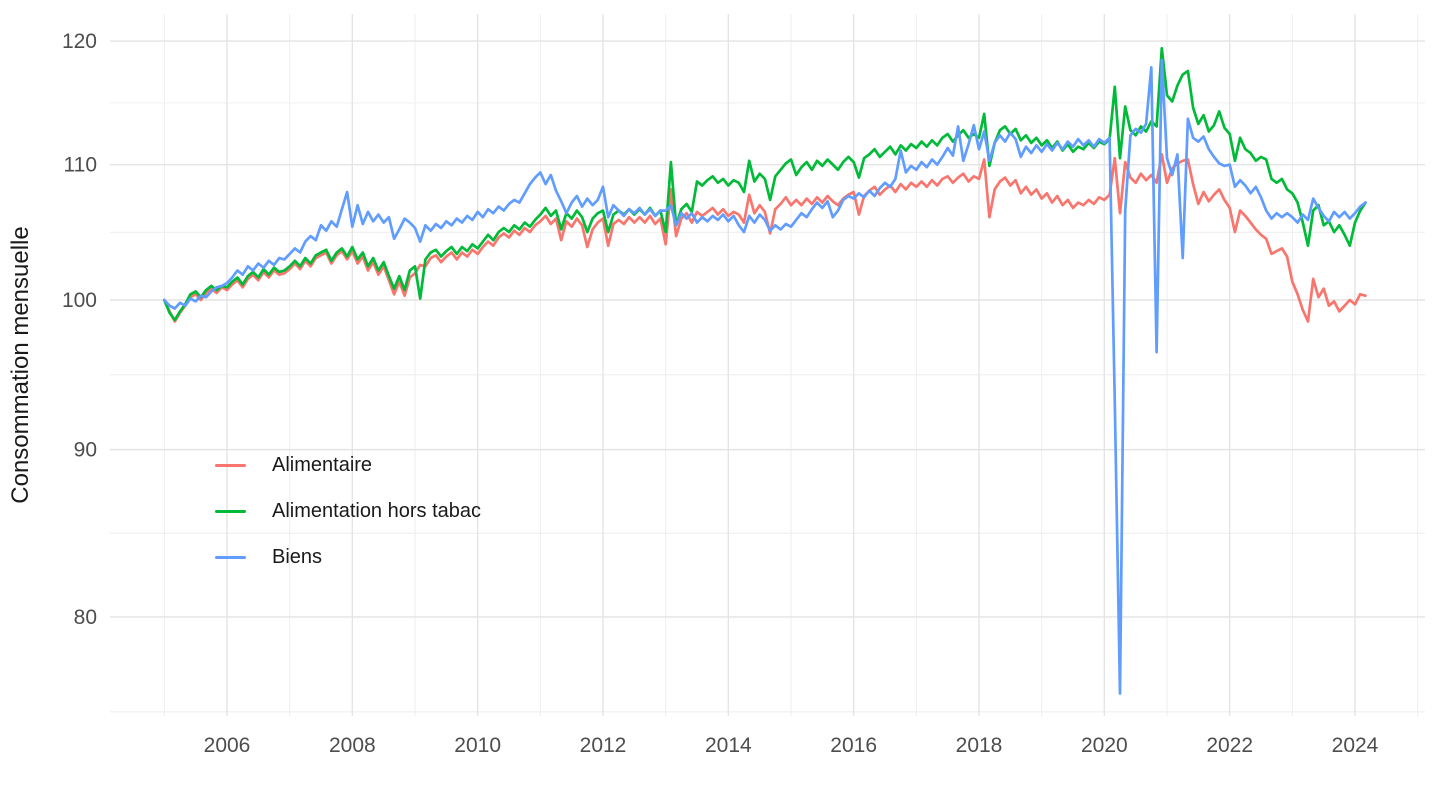 The height and width of the screenshot is (810, 1440). I want to click on legend-label-alimentation-hors-tabac: Alimentation hors tabac, so click(377, 511).